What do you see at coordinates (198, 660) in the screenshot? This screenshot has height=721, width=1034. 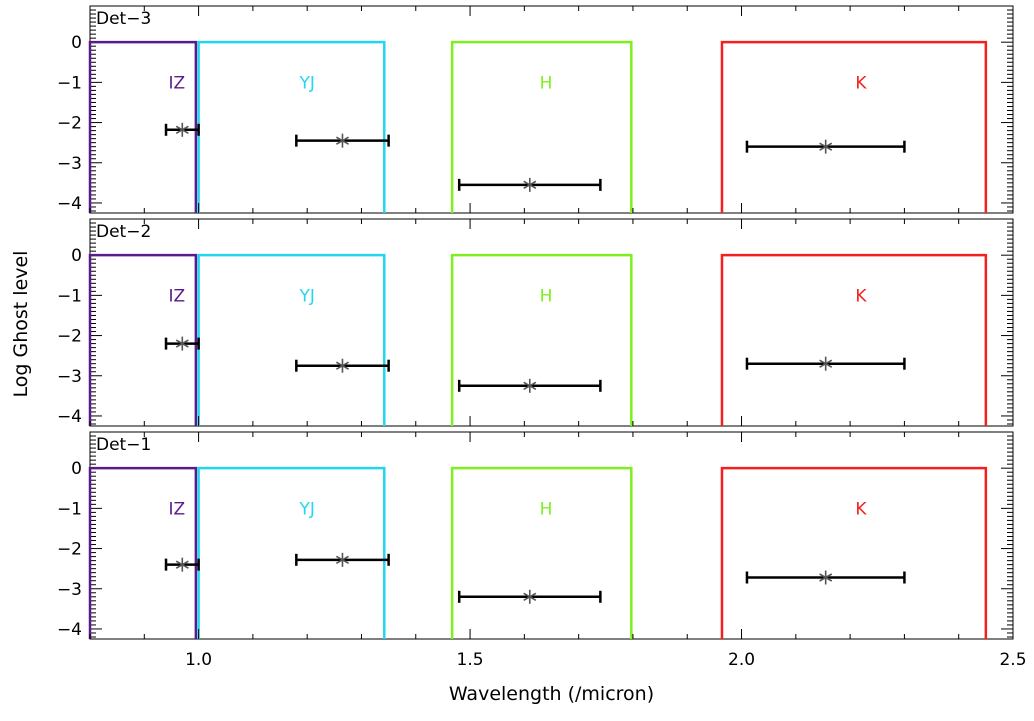 I see `x-tick-label: 1.0` at bounding box center [198, 660].